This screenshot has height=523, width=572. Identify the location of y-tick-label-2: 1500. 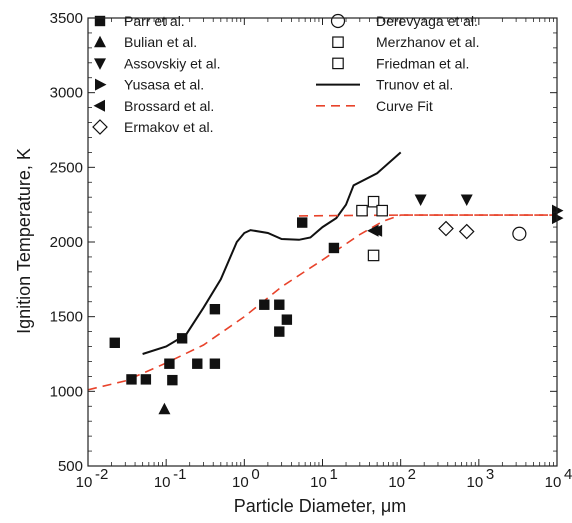
(66, 317).